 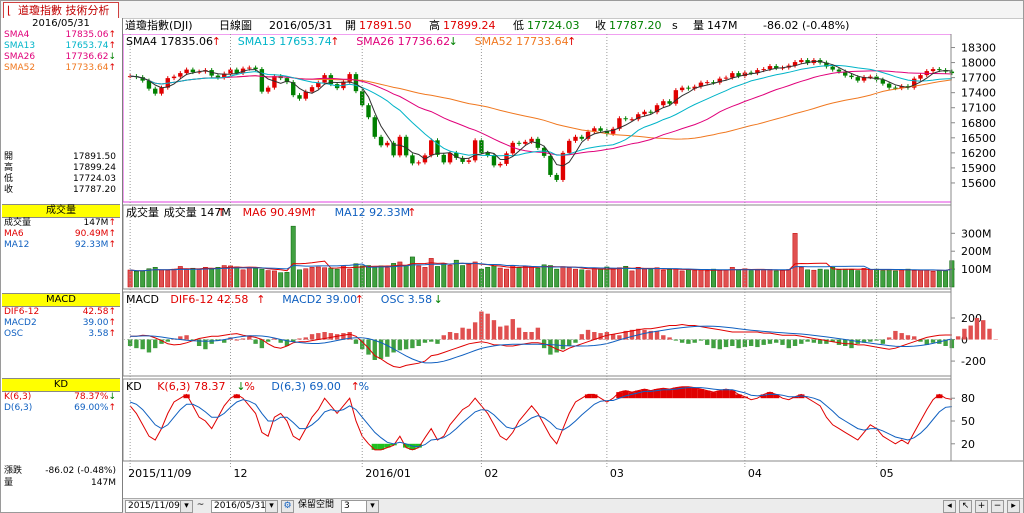 What do you see at coordinates (94, 157) in the screenshot?
I see `ohlc-value-cell: 17891.50` at bounding box center [94, 157].